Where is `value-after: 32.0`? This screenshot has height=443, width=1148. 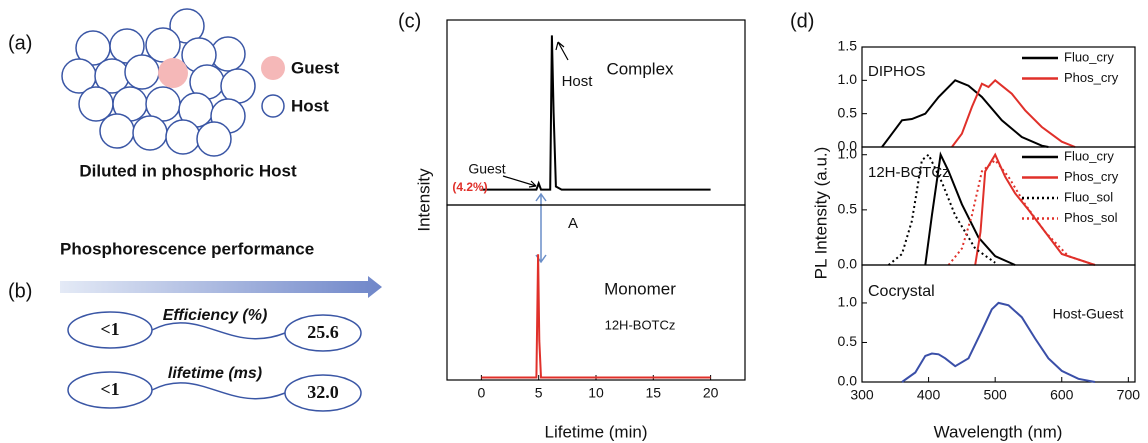 value-after: 32.0 is located at coordinates (323, 392).